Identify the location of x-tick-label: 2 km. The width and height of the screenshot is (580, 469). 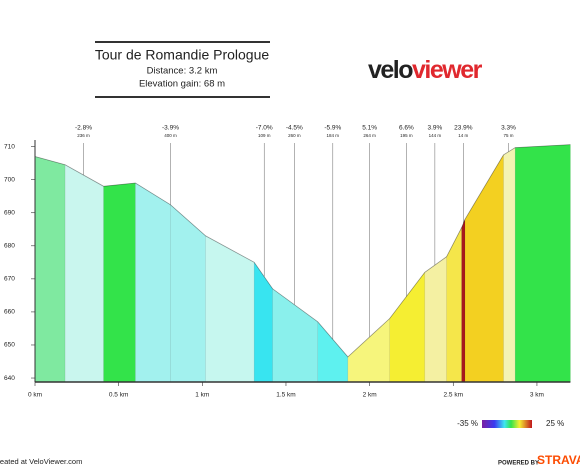
(370, 395).